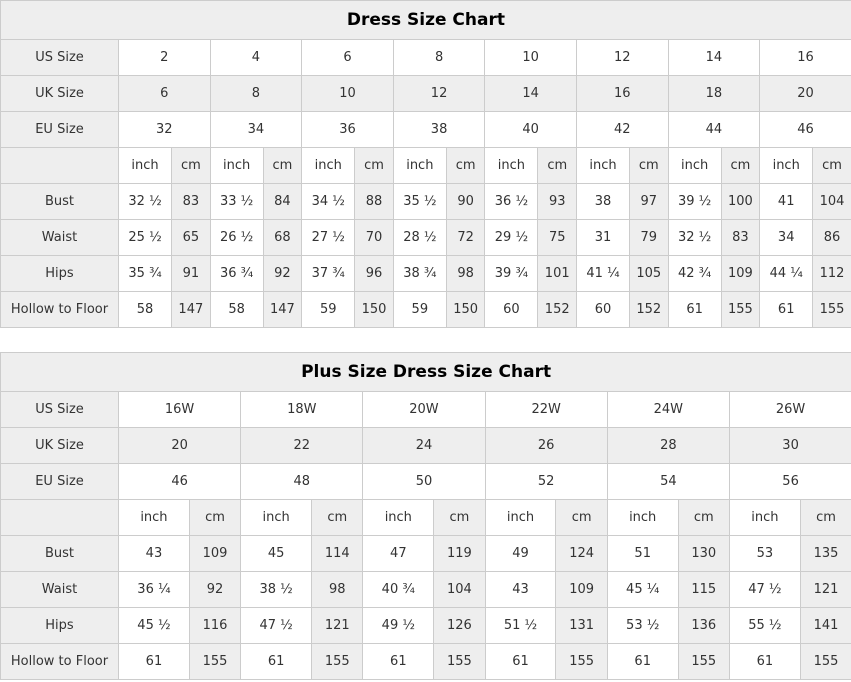 The width and height of the screenshot is (851, 682). I want to click on measurement-cm-cell: 135, so click(825, 553).